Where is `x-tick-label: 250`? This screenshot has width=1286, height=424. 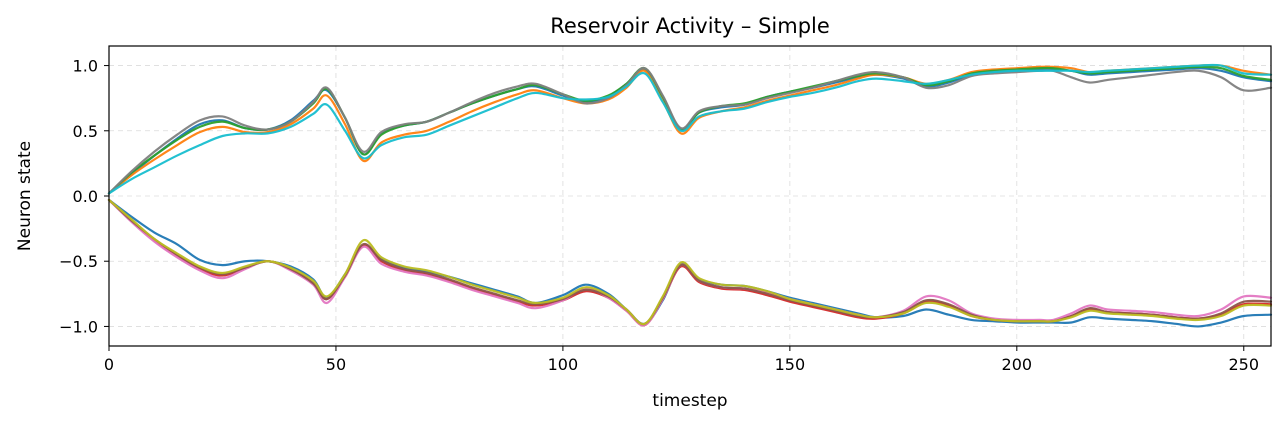 x-tick-label: 250 is located at coordinates (1243, 364).